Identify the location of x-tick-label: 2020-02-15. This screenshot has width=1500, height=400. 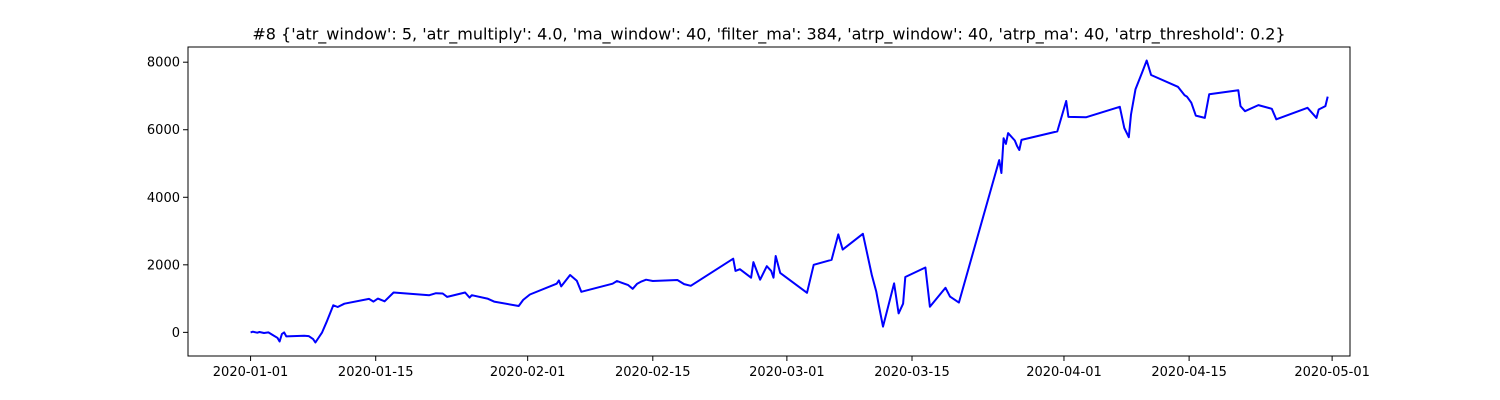
(653, 372).